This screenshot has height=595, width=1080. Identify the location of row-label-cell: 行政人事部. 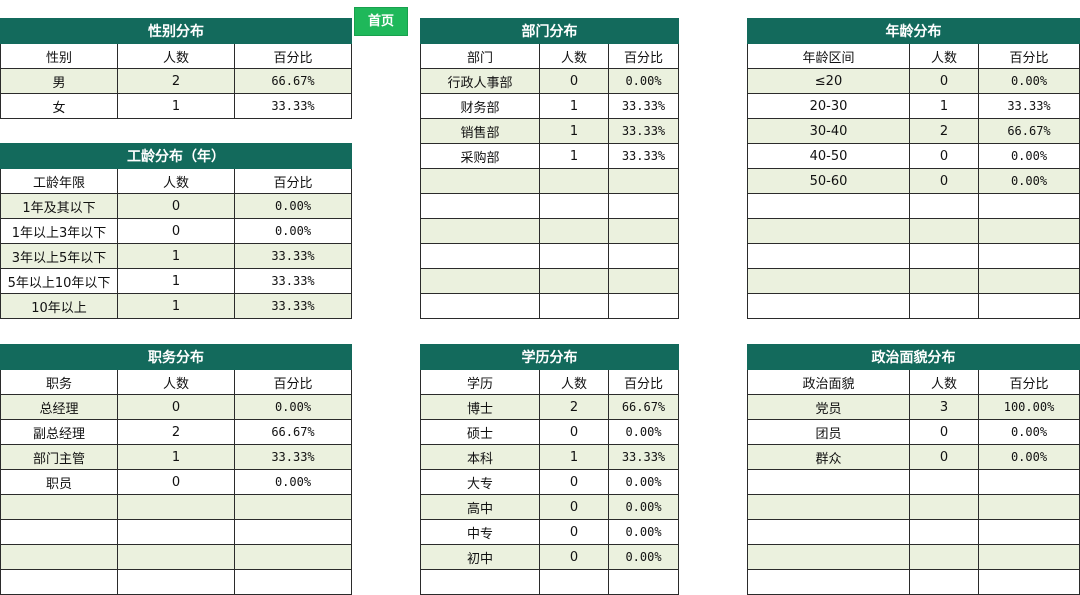
(480, 81).